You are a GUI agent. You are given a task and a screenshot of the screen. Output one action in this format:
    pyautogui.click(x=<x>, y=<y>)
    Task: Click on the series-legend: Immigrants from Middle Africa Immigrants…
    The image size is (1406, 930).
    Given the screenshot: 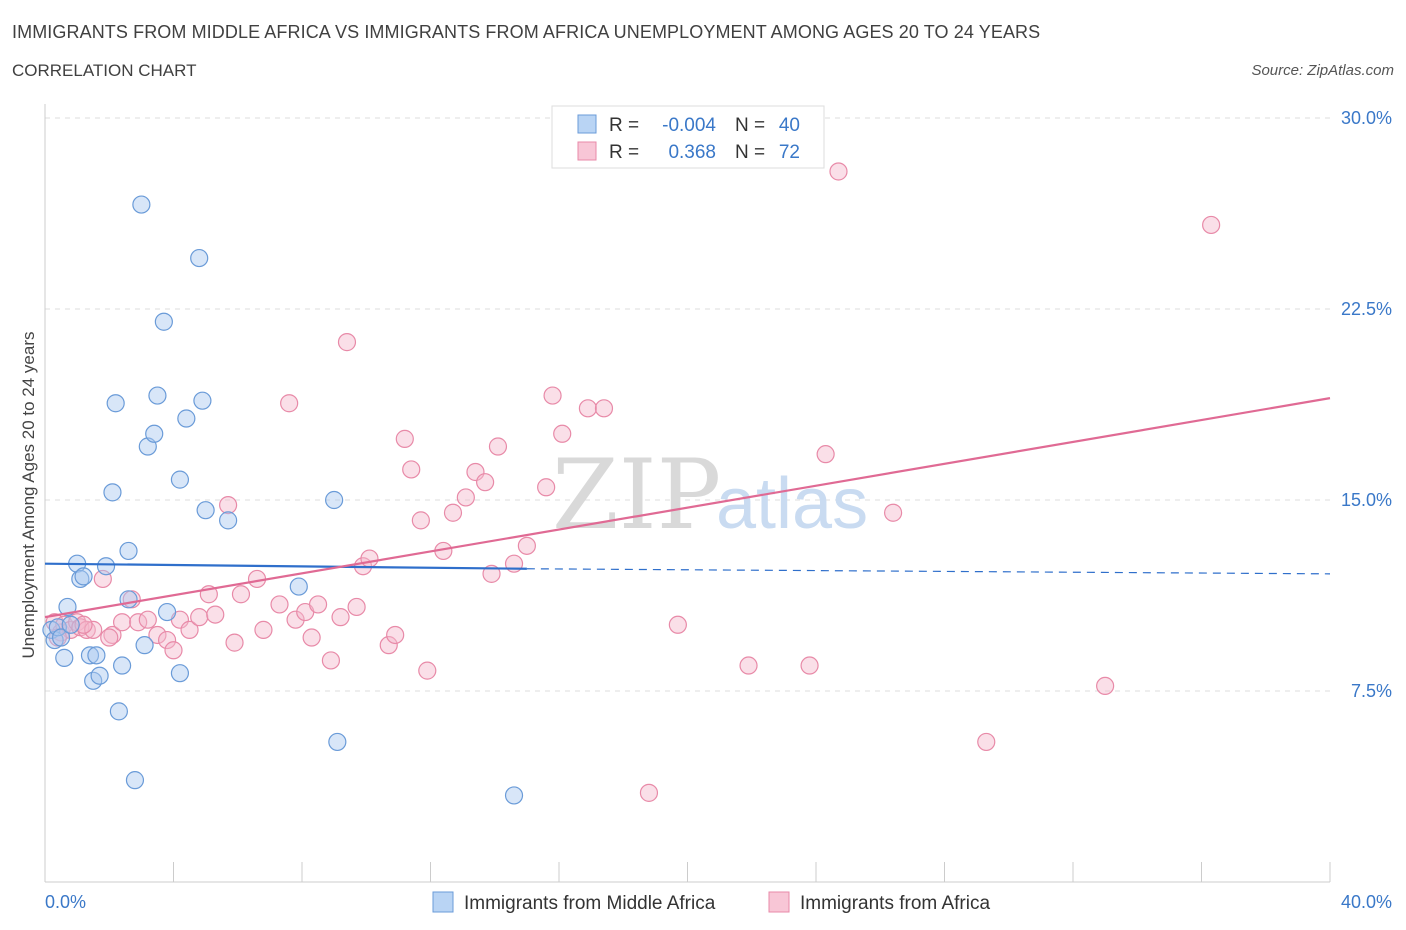 What is the action you would take?
    pyautogui.click(x=711, y=902)
    